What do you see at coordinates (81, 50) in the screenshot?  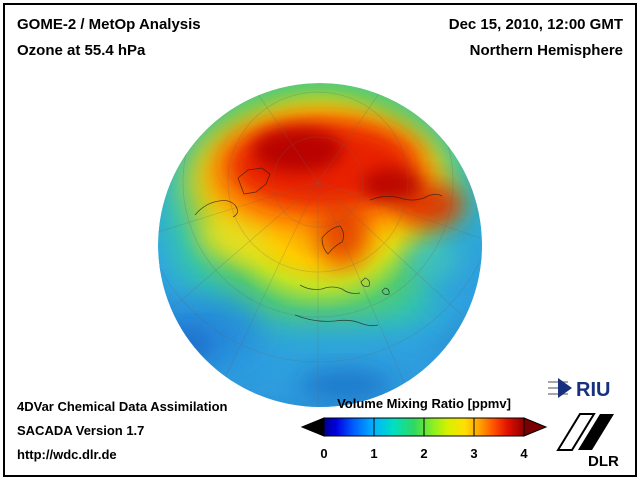 I see `level-subtitle: Ozone at 55.4 hPa` at bounding box center [81, 50].